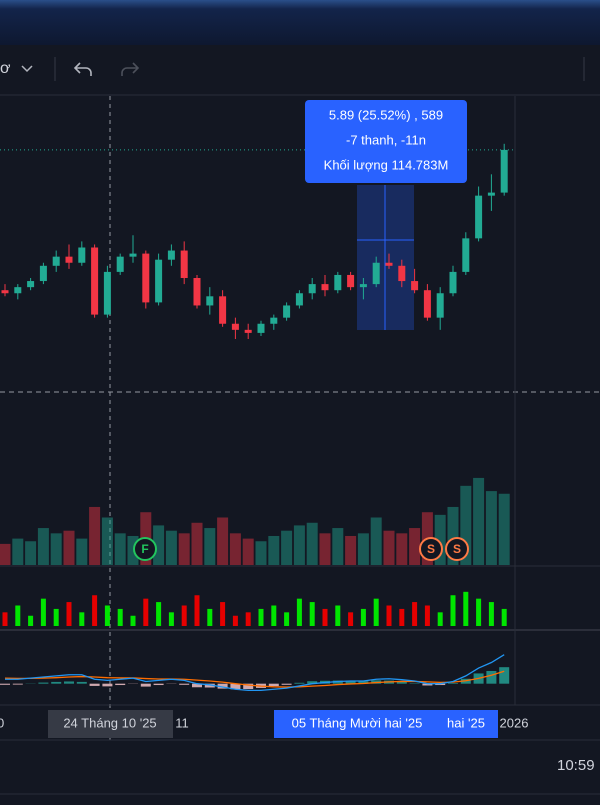 The height and width of the screenshot is (805, 600). What do you see at coordinates (5, 68) in the screenshot?
I see `toolbar-menu: ơ` at bounding box center [5, 68].